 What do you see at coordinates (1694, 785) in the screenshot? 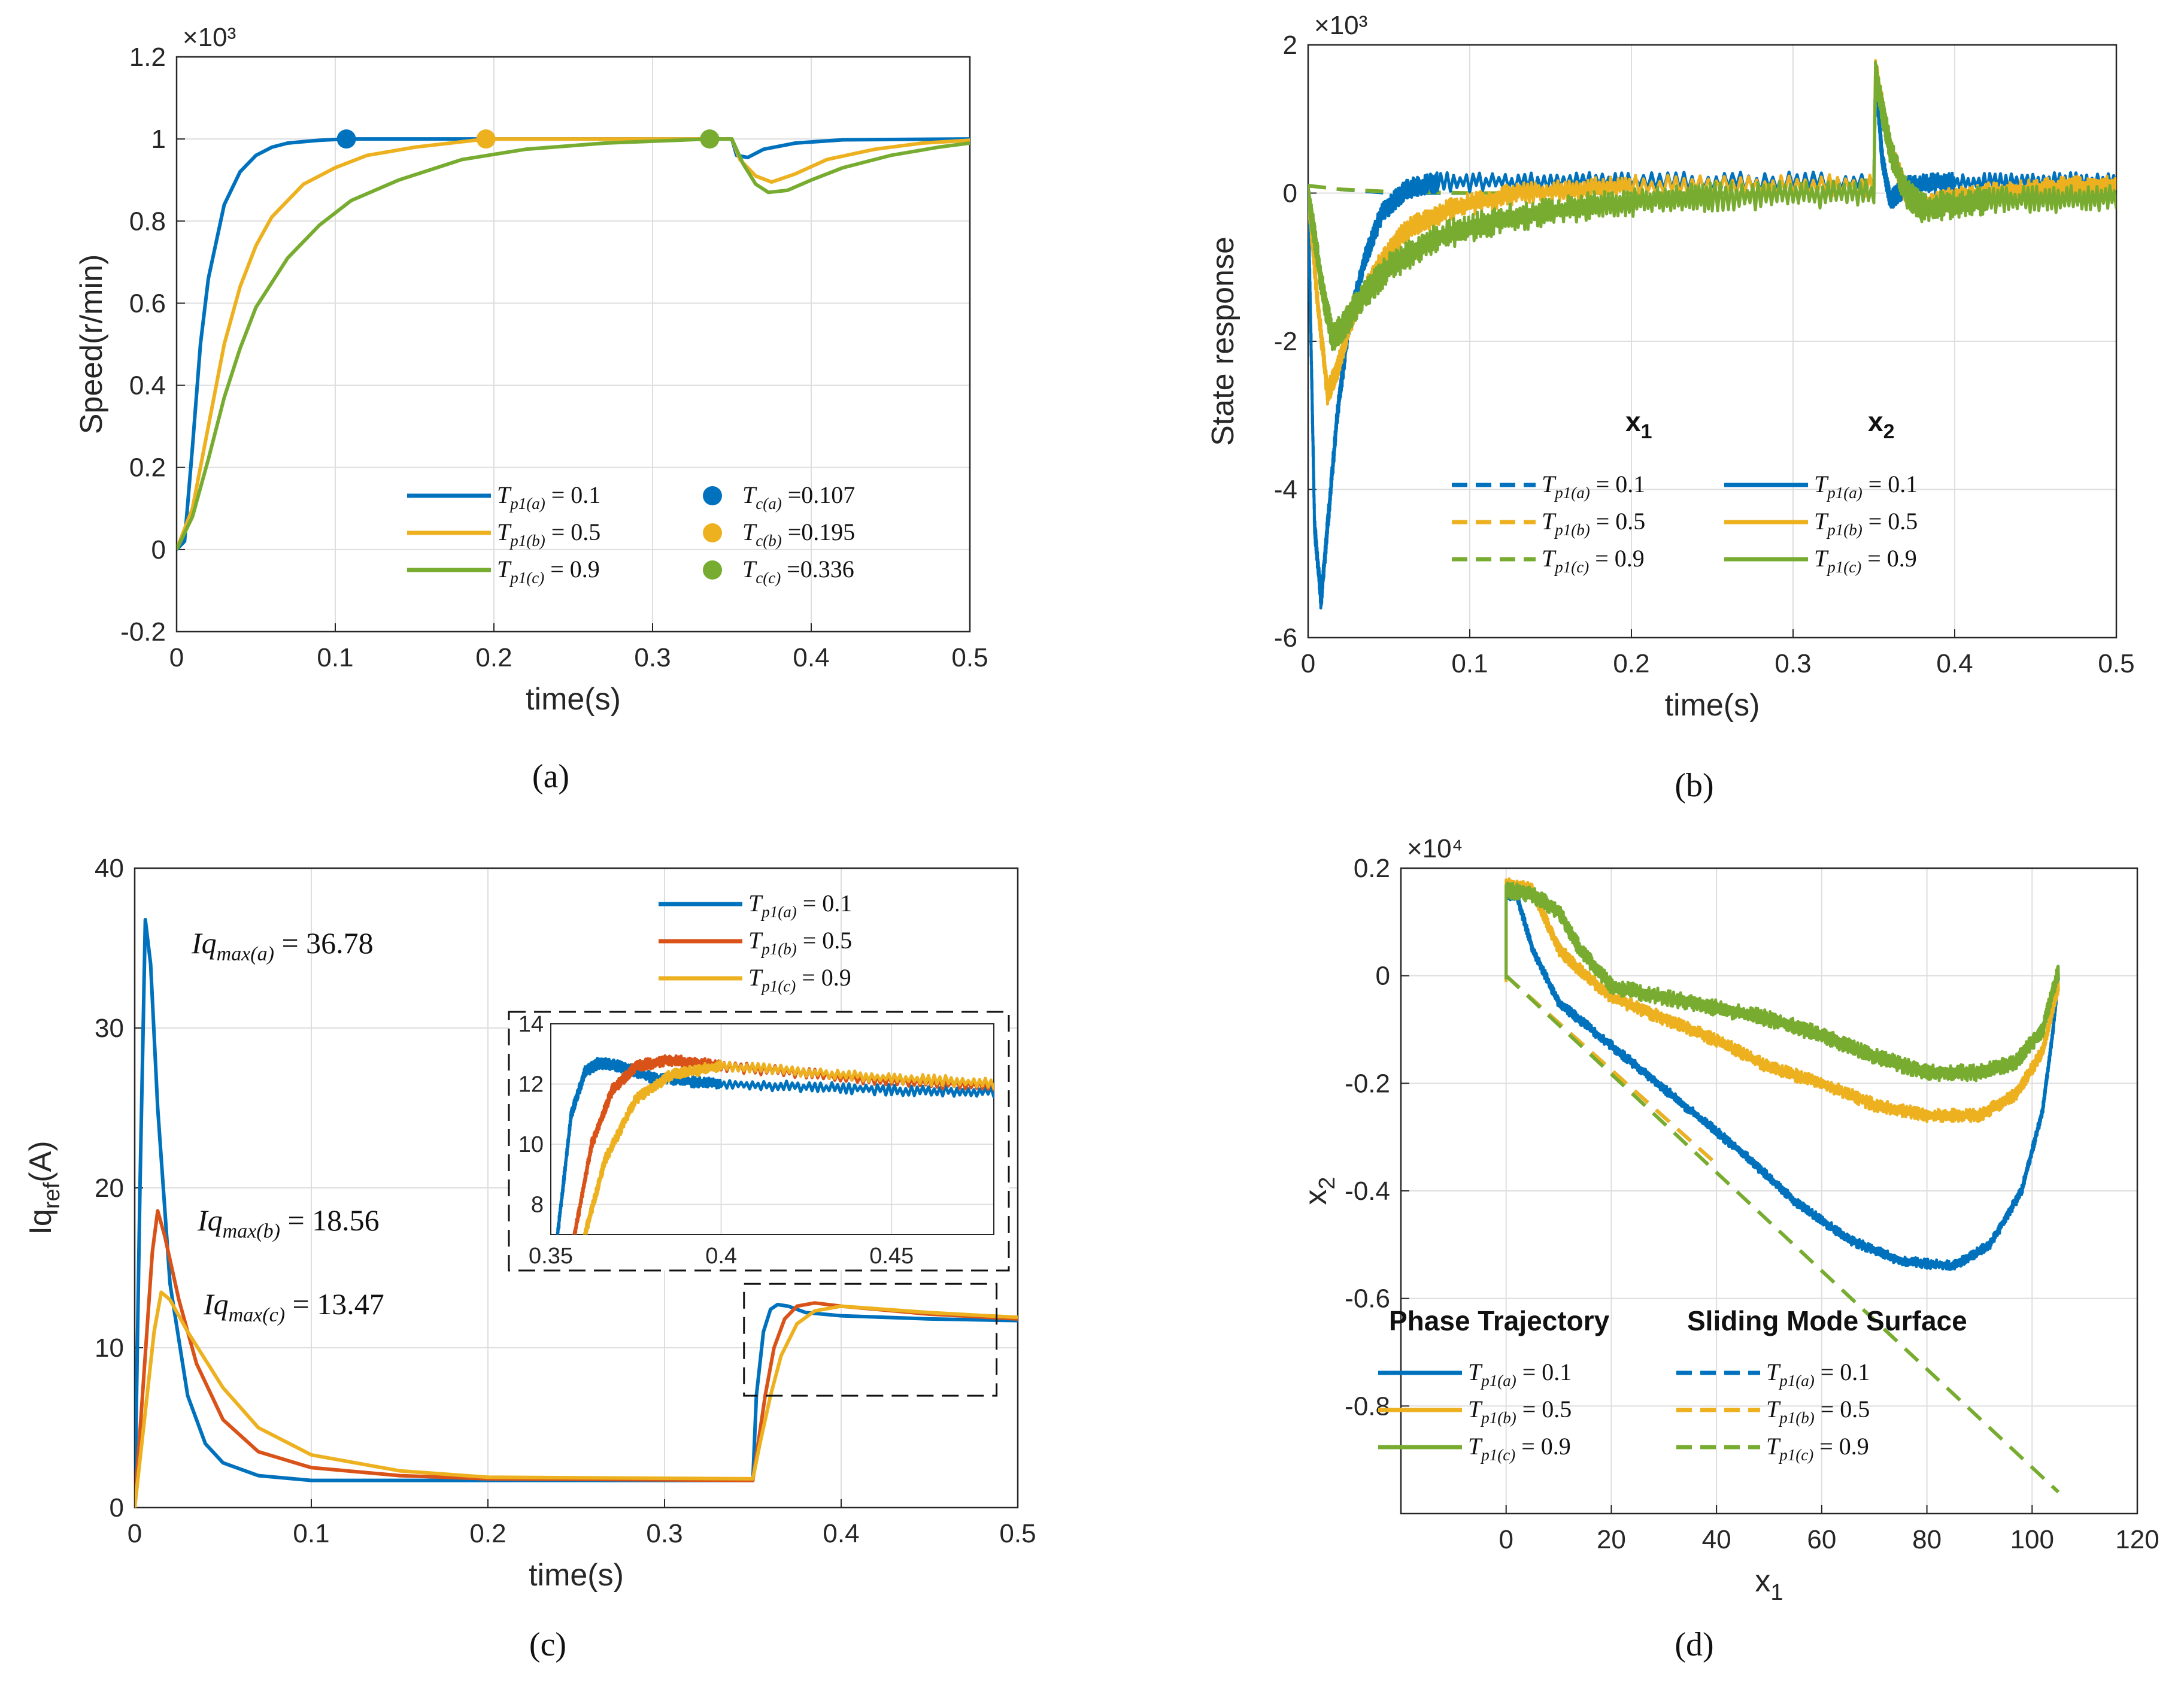
I see `panel-label: (b)` at bounding box center [1694, 785].